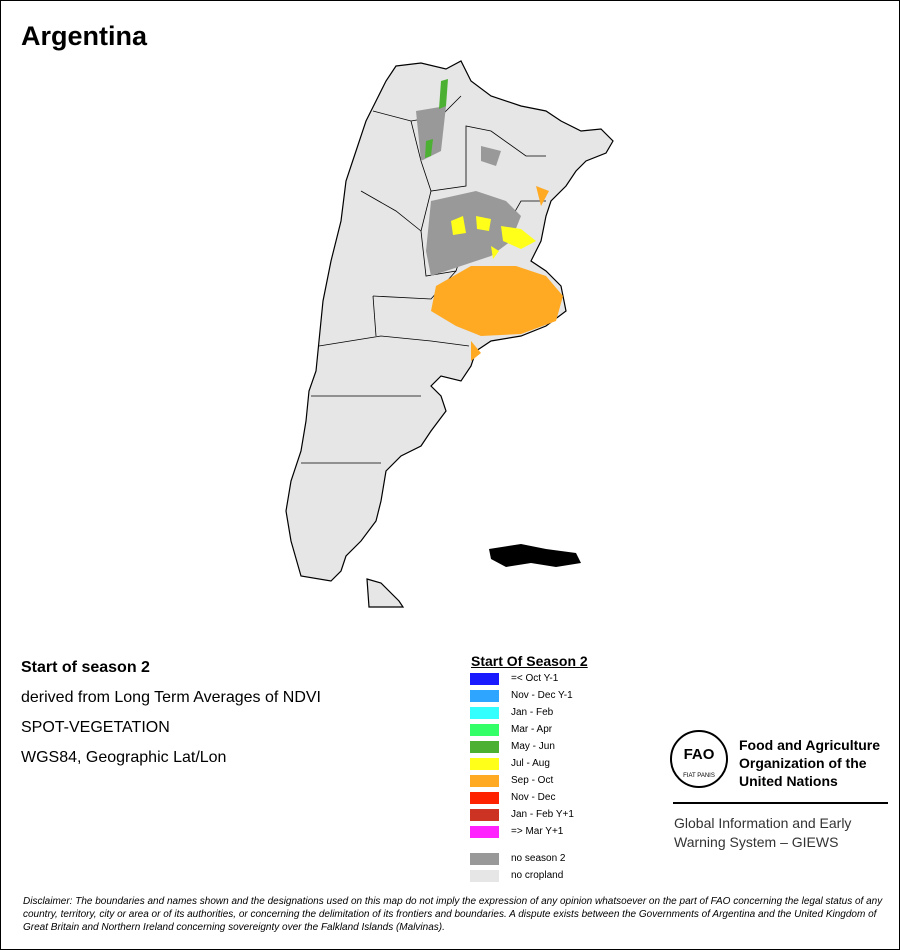 This screenshot has width=900, height=950. I want to click on org-name: Food and Agriculture, so click(810, 745).